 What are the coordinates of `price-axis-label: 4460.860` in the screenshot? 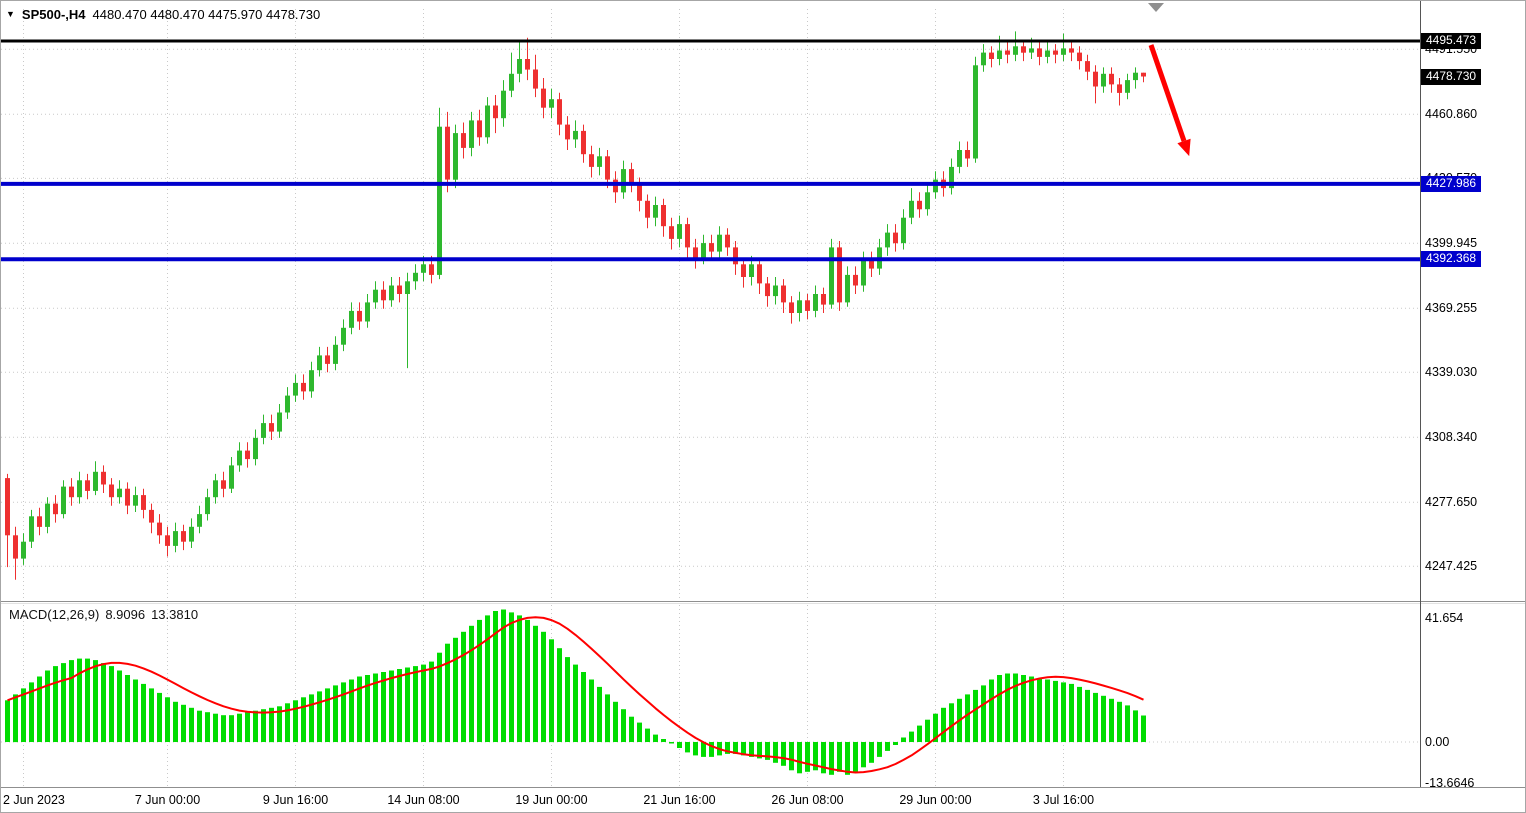 It's located at (1451, 114).